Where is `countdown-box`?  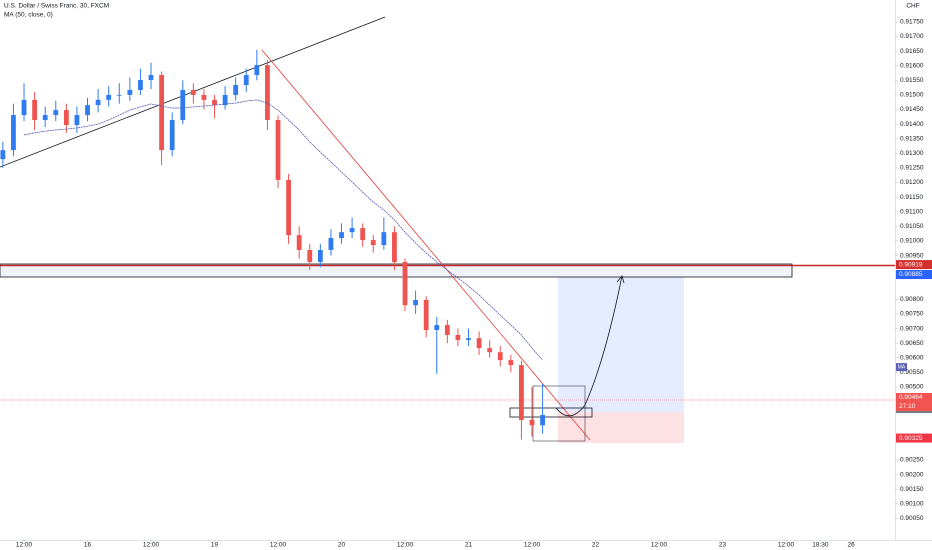 countdown-box is located at coordinates (914, 406).